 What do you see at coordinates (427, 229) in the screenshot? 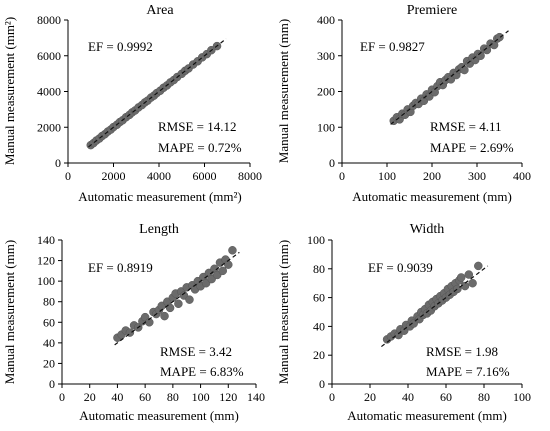
I see `chart-title: Width` at bounding box center [427, 229].